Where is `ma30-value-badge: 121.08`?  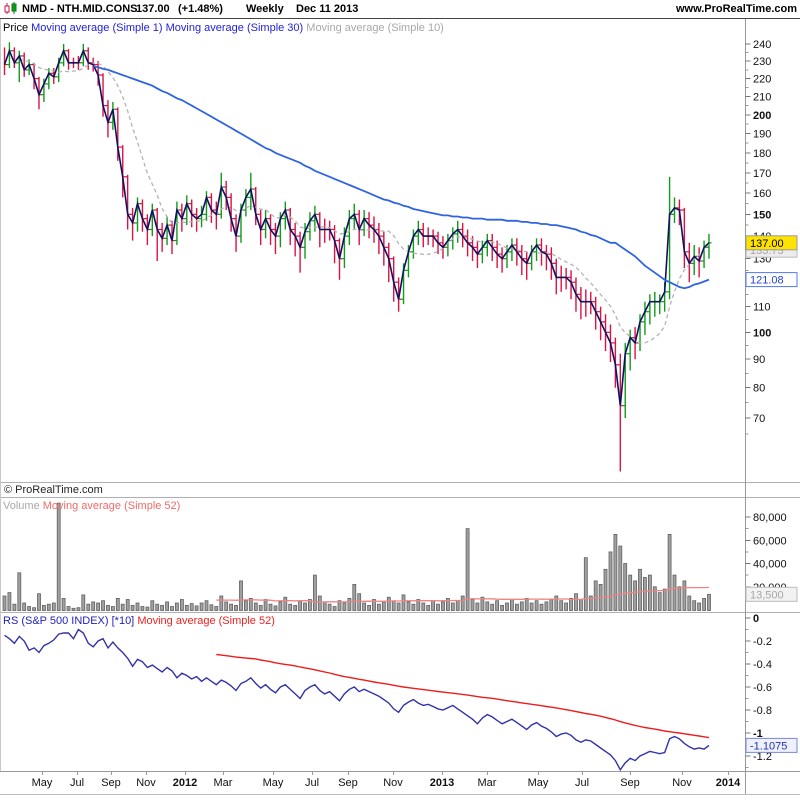
ma30-value-badge: 121.08 is located at coordinates (771, 280).